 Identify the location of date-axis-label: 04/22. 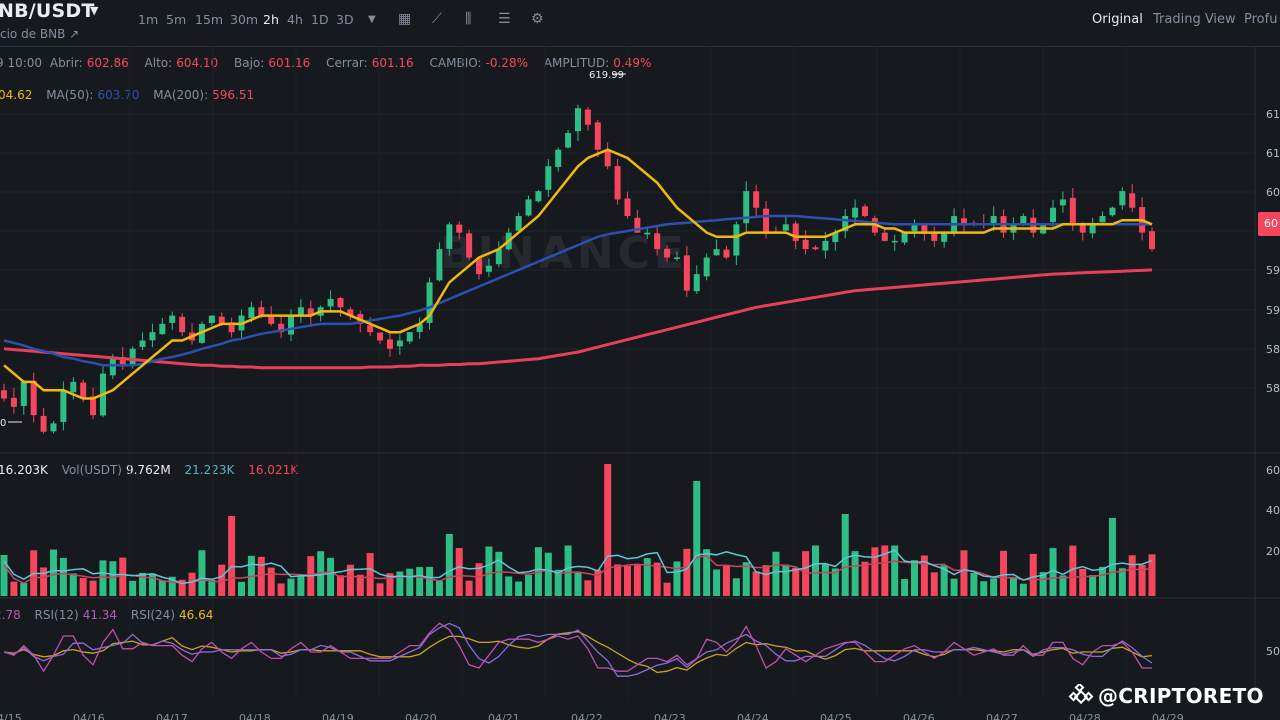
(587, 716).